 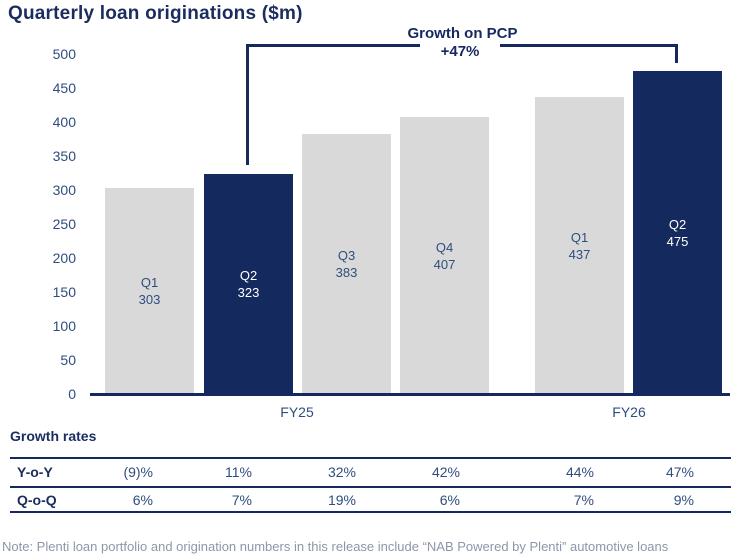 I want to click on growth-cell: 32%, so click(x=341, y=472).